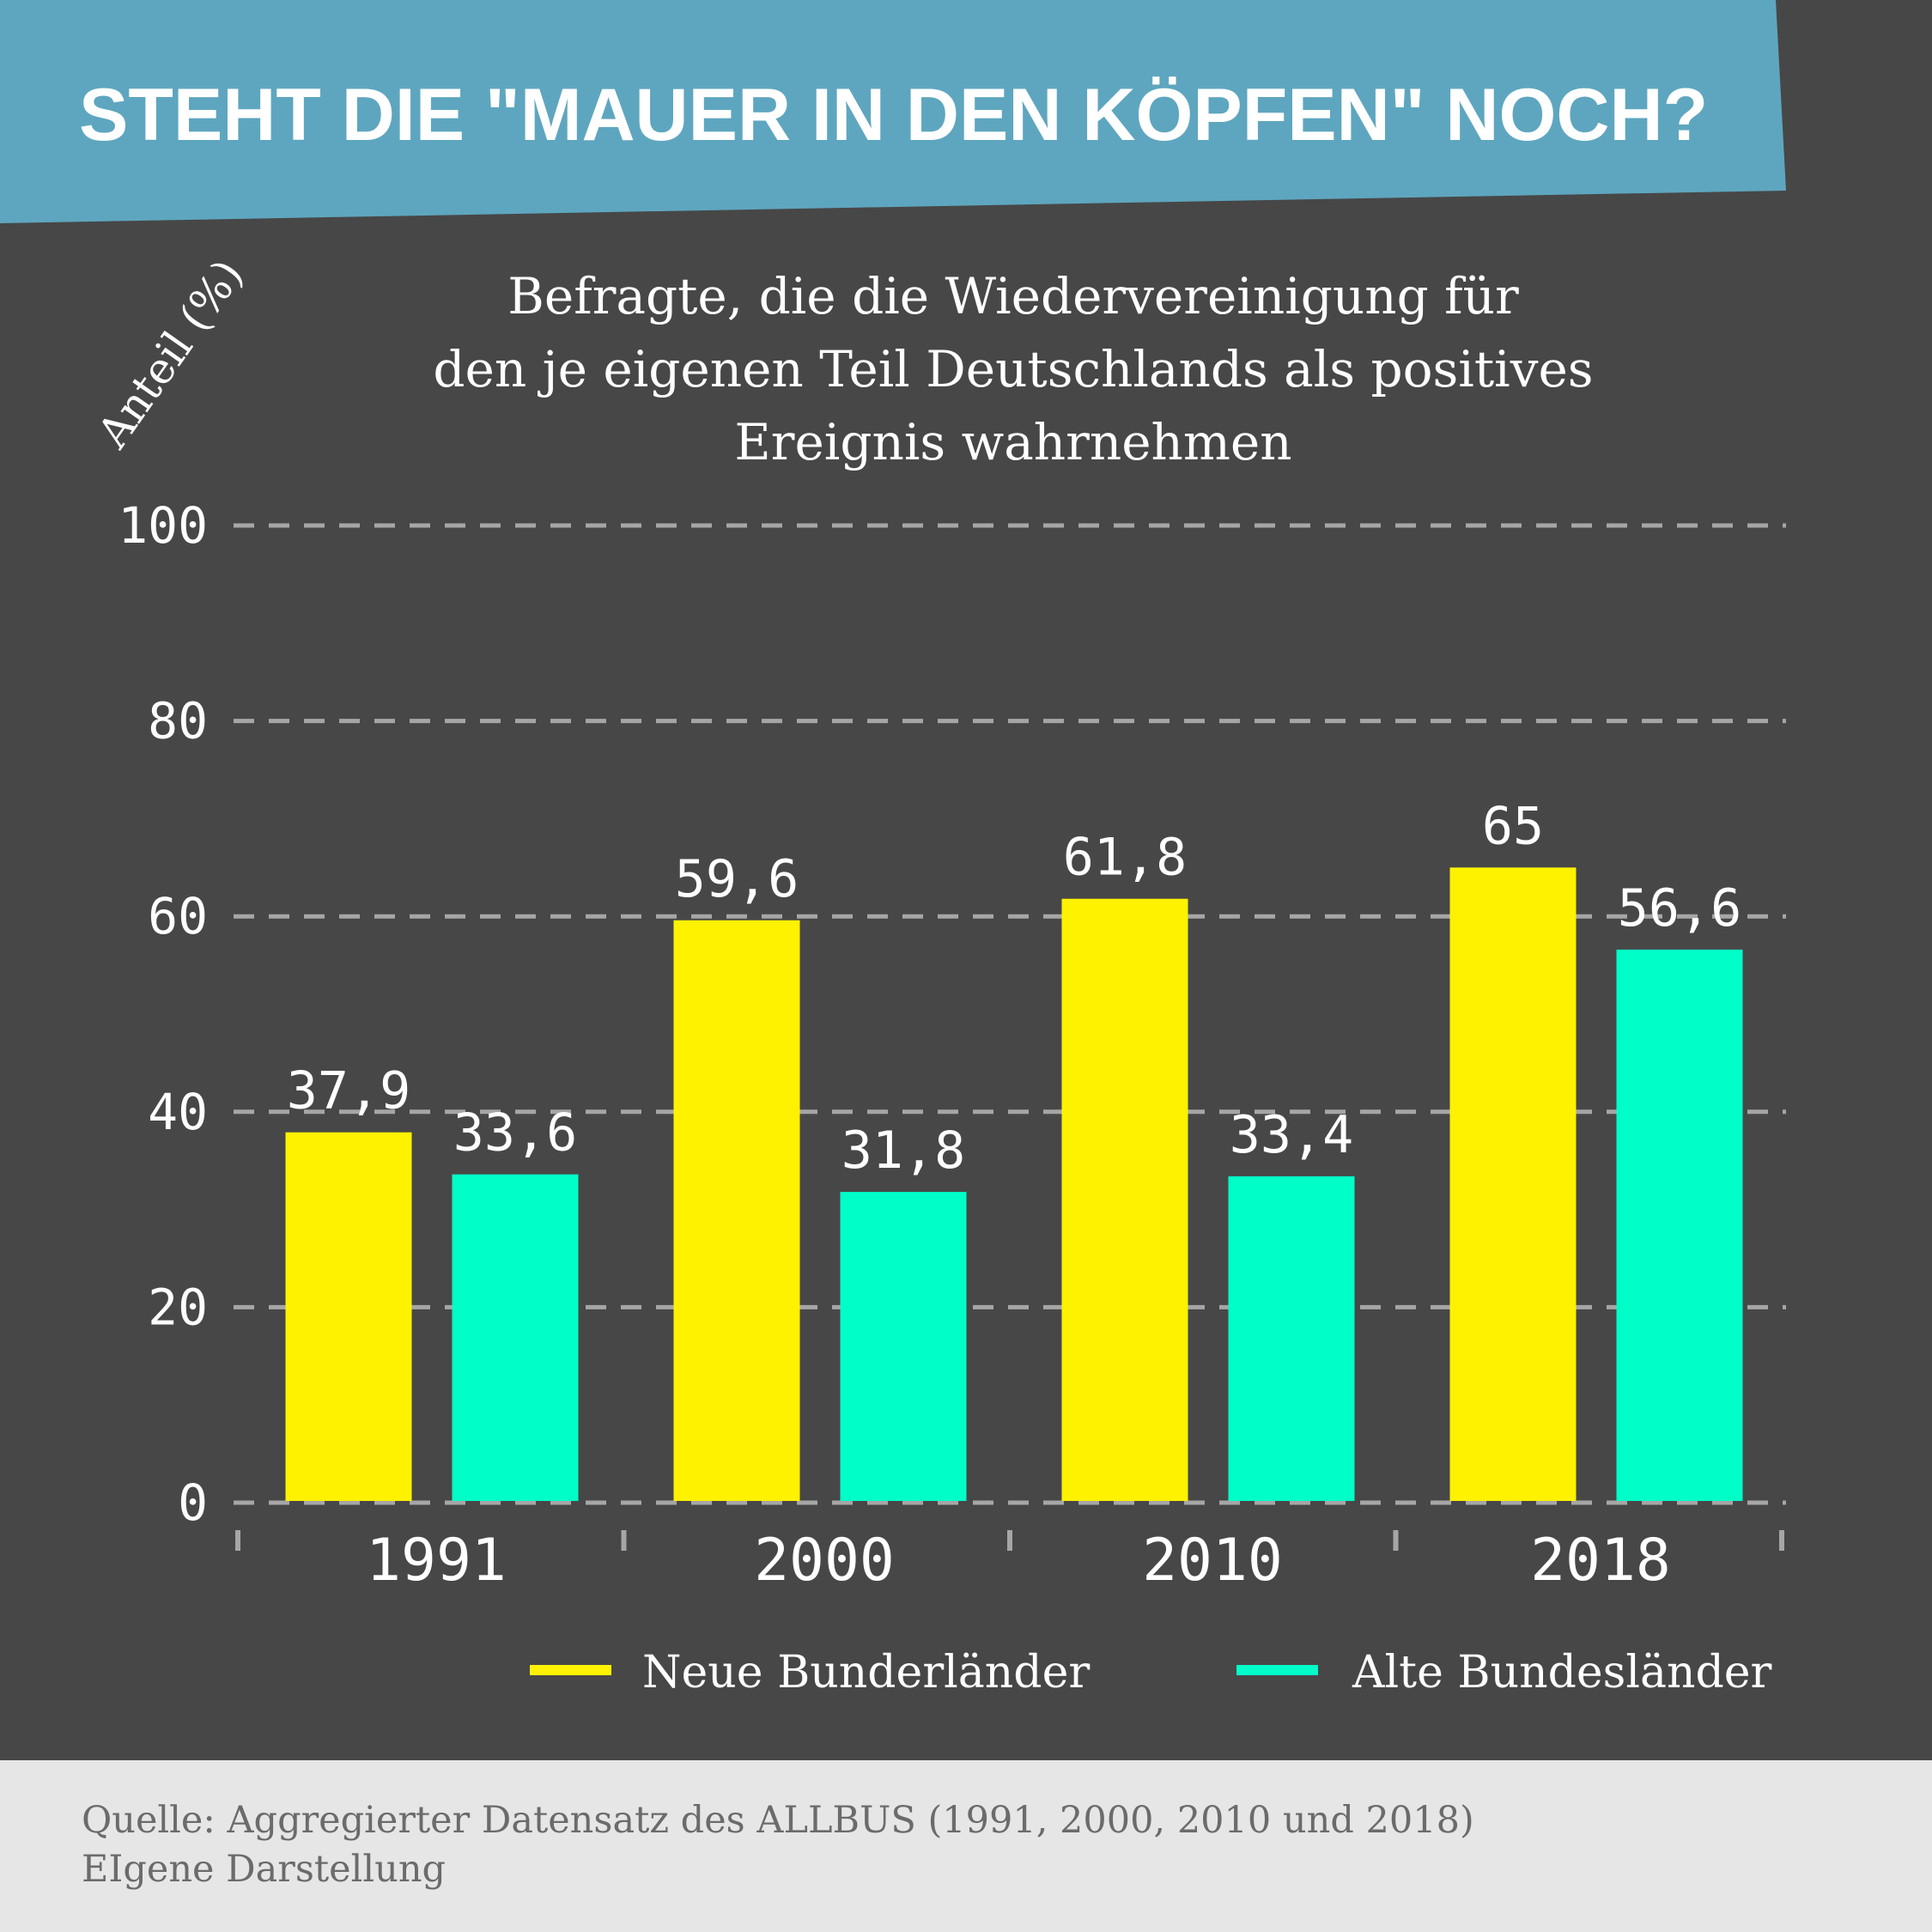  What do you see at coordinates (1562, 1672) in the screenshot?
I see `legend-label-alte: Alte Bundesländer` at bounding box center [1562, 1672].